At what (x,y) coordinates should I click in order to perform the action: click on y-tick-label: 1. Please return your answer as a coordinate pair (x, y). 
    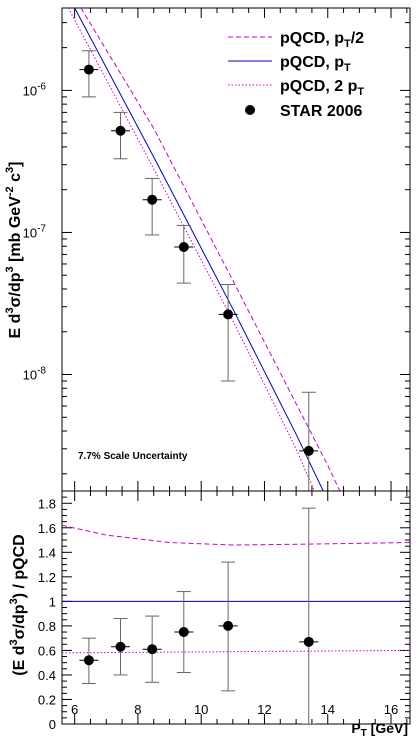
    Looking at the image, I should click on (52, 601).